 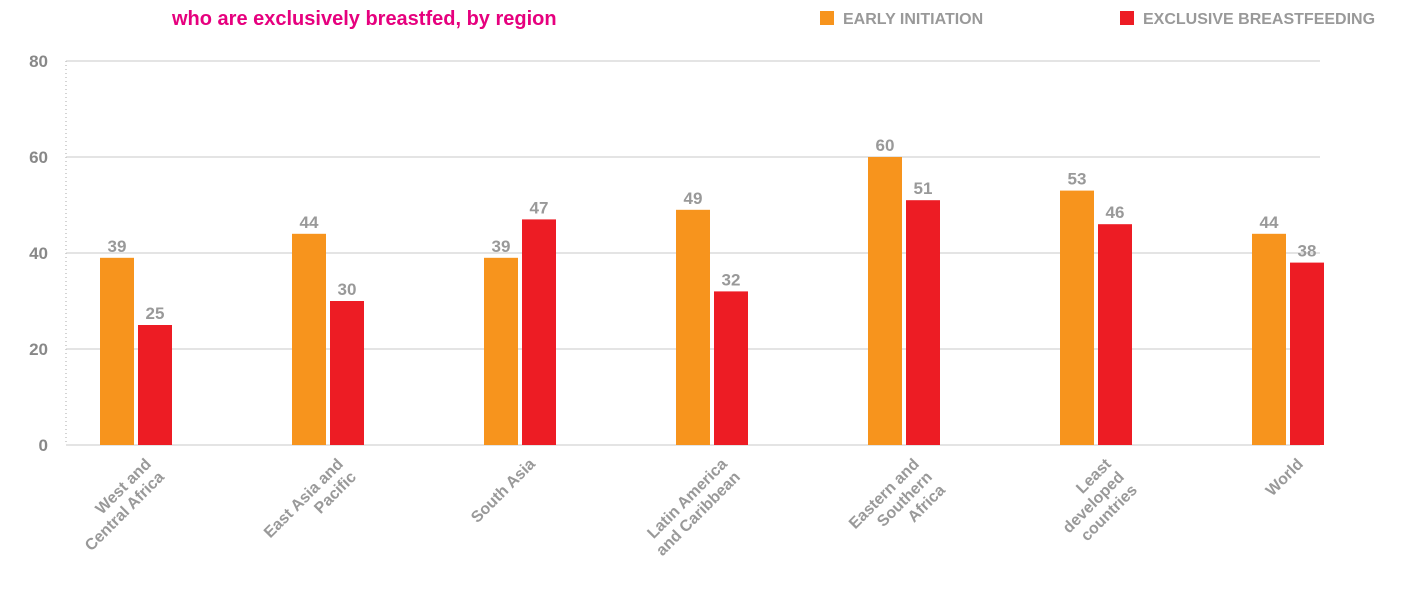 I want to click on data-label: 60, so click(x=885, y=145).